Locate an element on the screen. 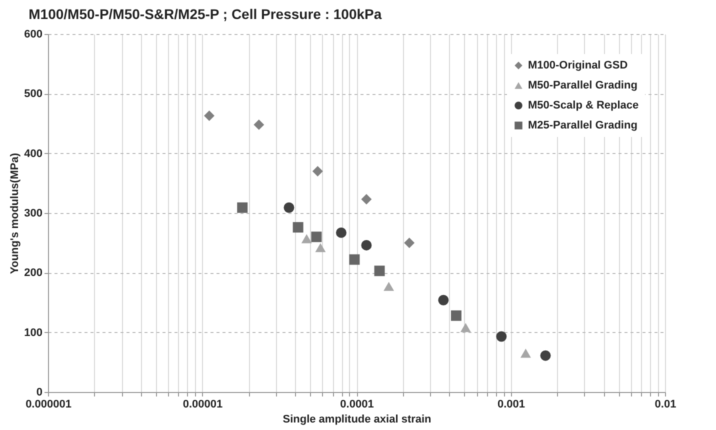 This screenshot has width=716, height=430. y-tick-label: 200 is located at coordinates (33, 273).